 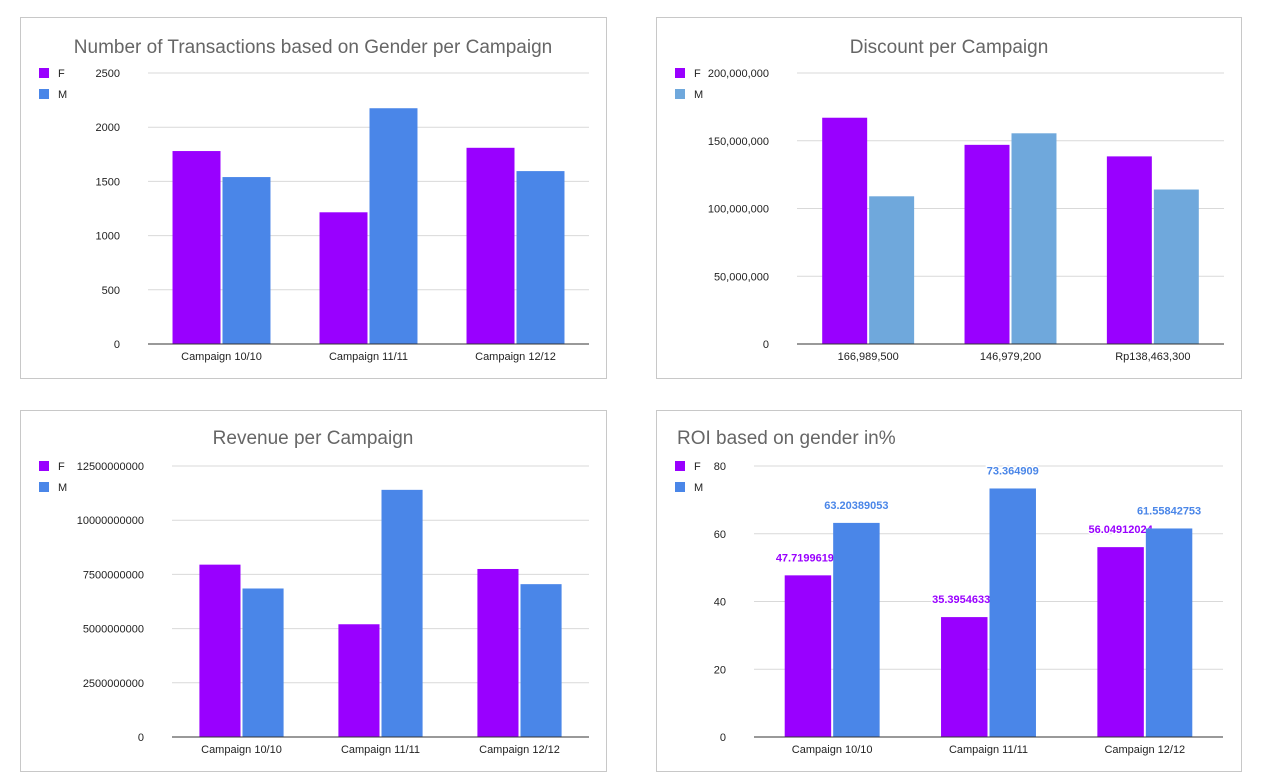 I want to click on y-tick-label: 80, so click(x=720, y=467).